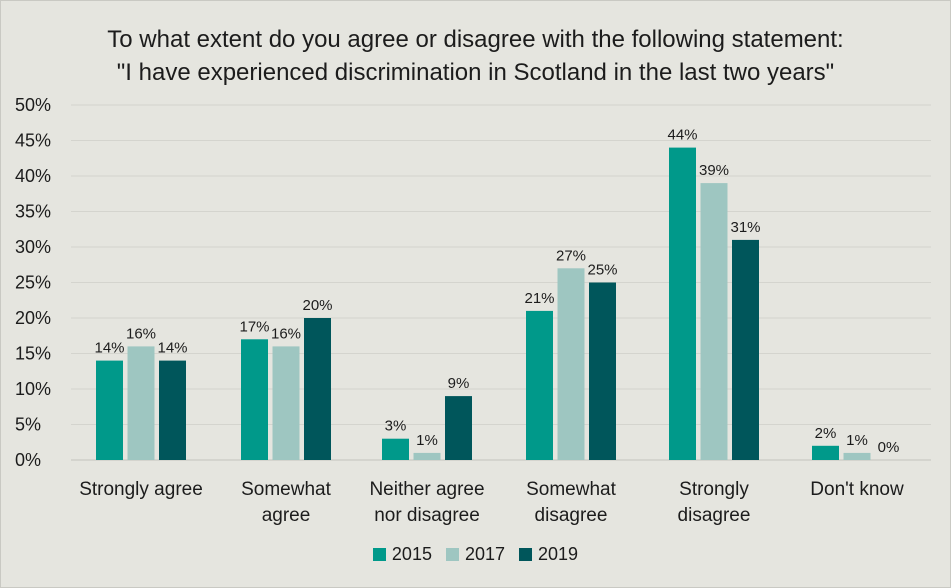 The height and width of the screenshot is (588, 951). What do you see at coordinates (426, 489) in the screenshot?
I see `category-label-line: Neither agree` at bounding box center [426, 489].